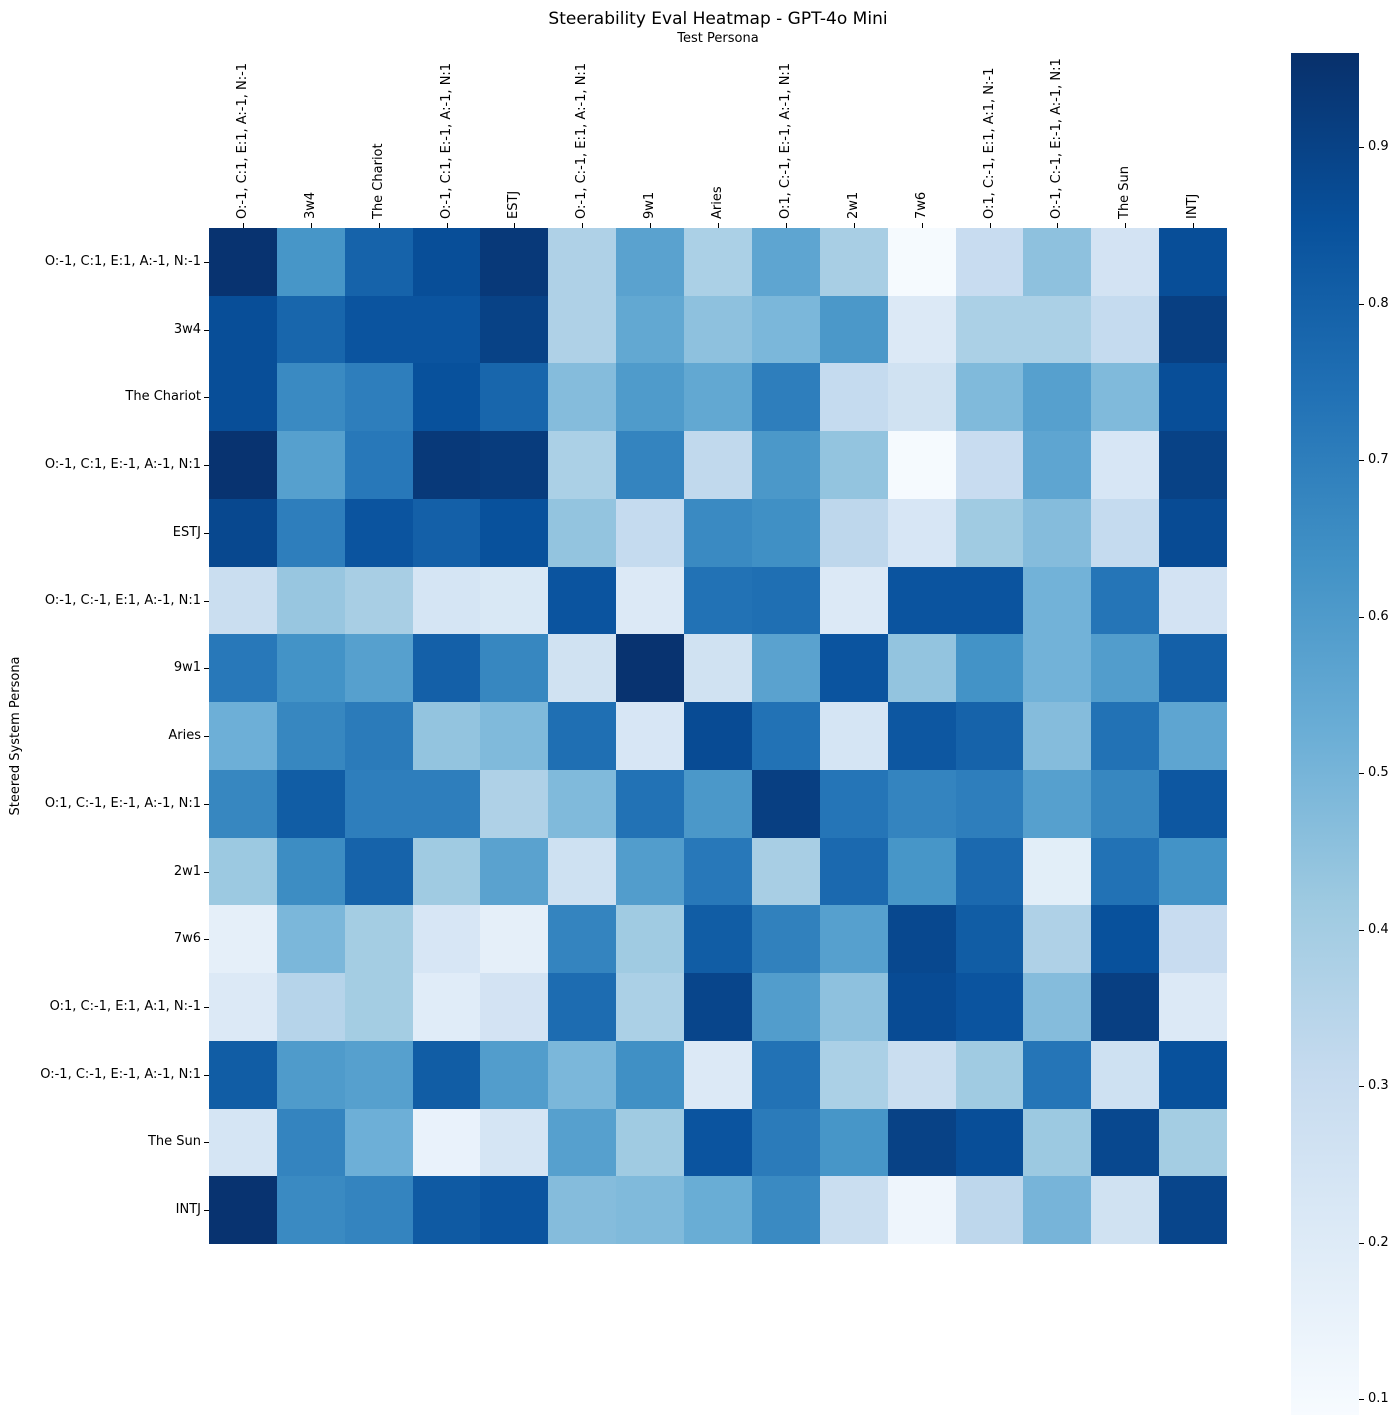 The image size is (1399, 1428). I want to click on x-tick-label: Aries, so click(717, 202).